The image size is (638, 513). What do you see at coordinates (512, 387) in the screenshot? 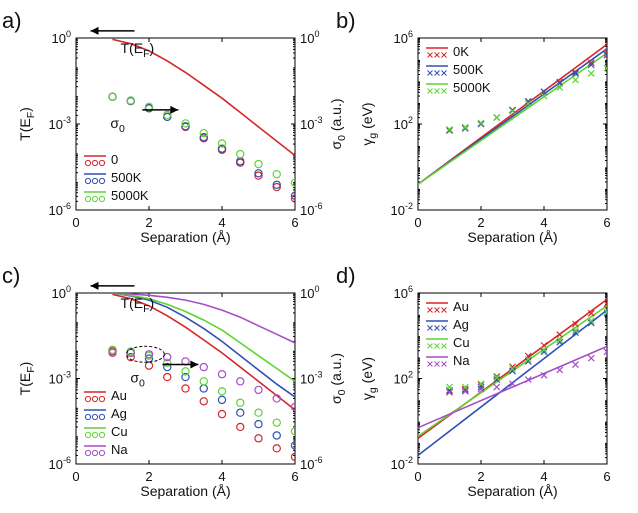
I see `series-line-purple` at bounding box center [512, 387].